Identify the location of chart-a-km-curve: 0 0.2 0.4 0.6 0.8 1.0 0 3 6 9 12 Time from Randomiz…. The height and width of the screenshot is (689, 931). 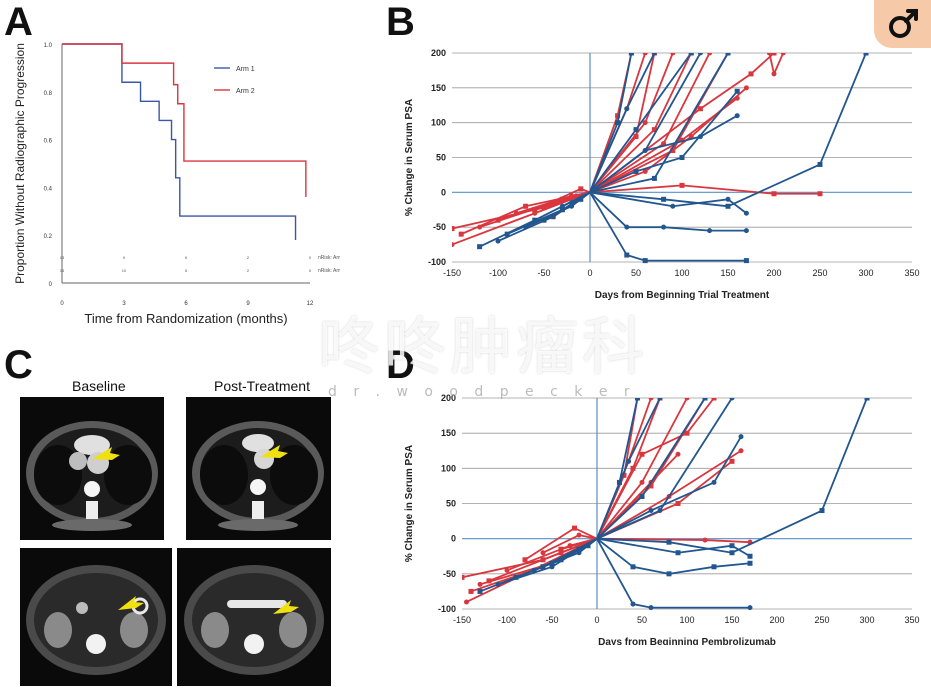
(176, 184).